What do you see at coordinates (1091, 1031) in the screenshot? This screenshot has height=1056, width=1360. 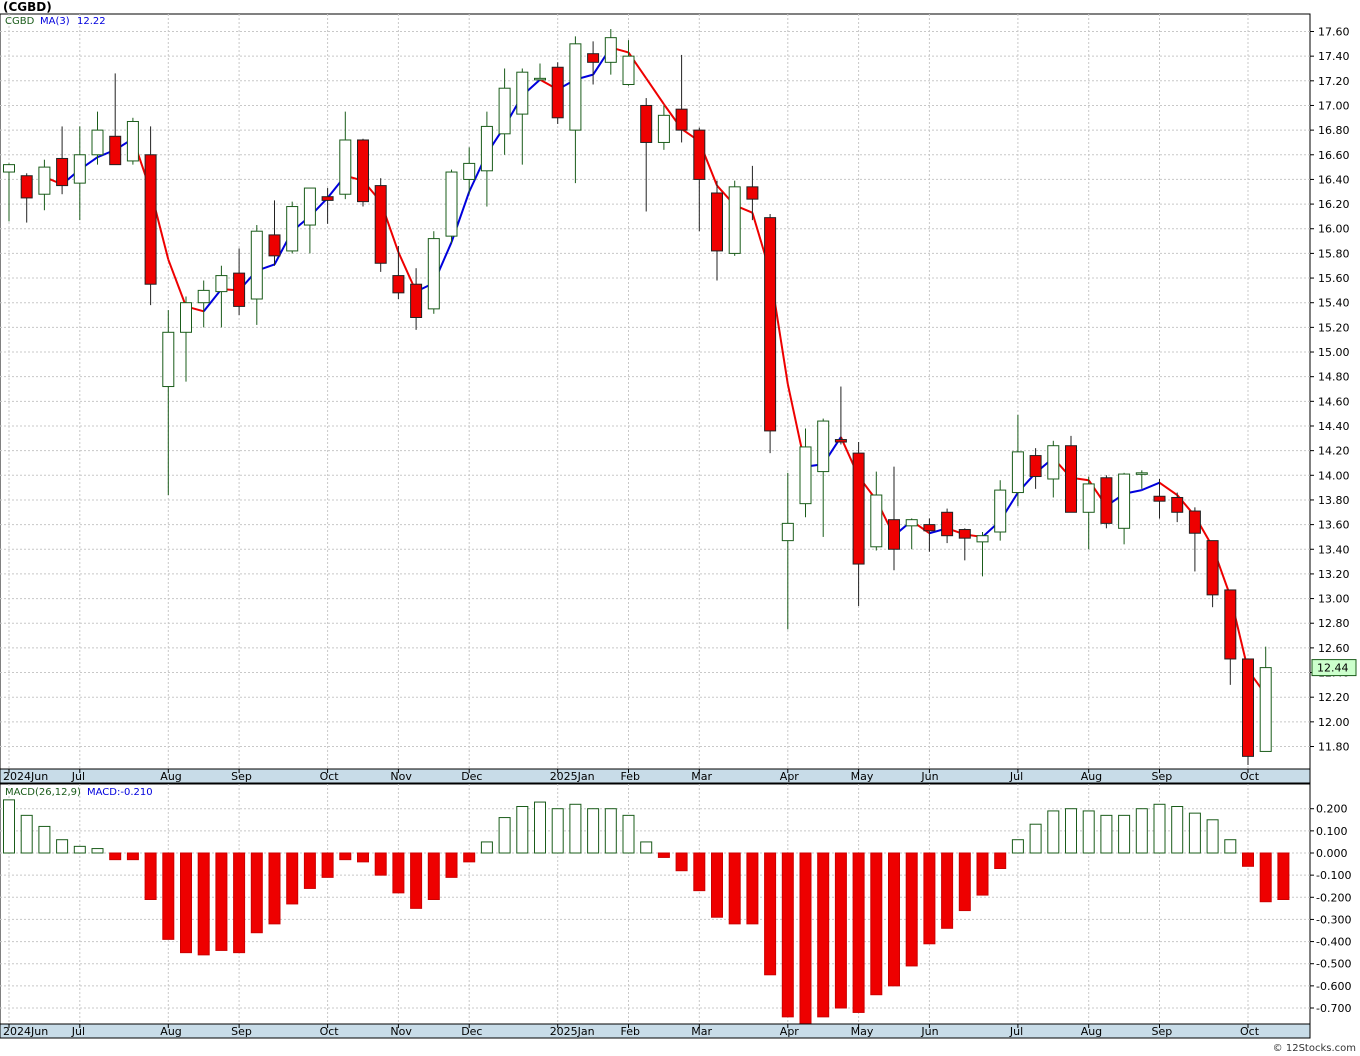 I see `macd-x-label: Aug` at bounding box center [1091, 1031].